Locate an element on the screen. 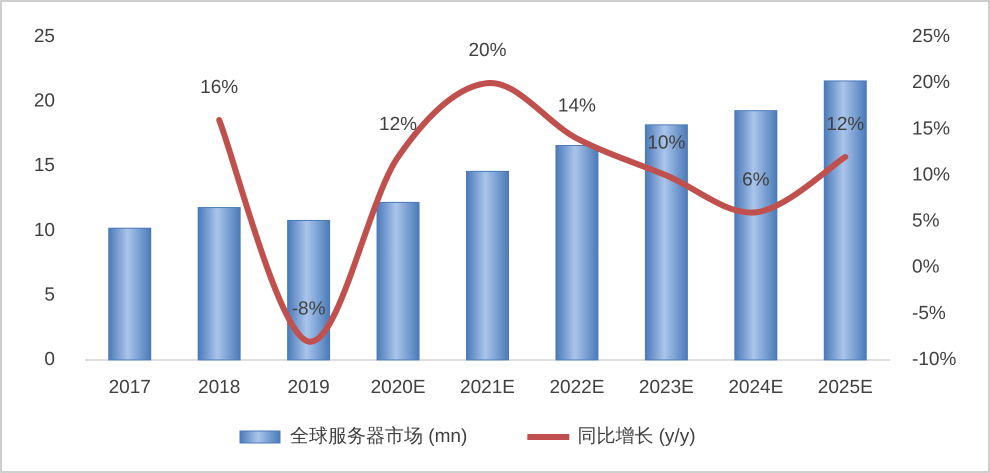 The image size is (990, 473). y-tick-label: 0 is located at coordinates (49, 359).